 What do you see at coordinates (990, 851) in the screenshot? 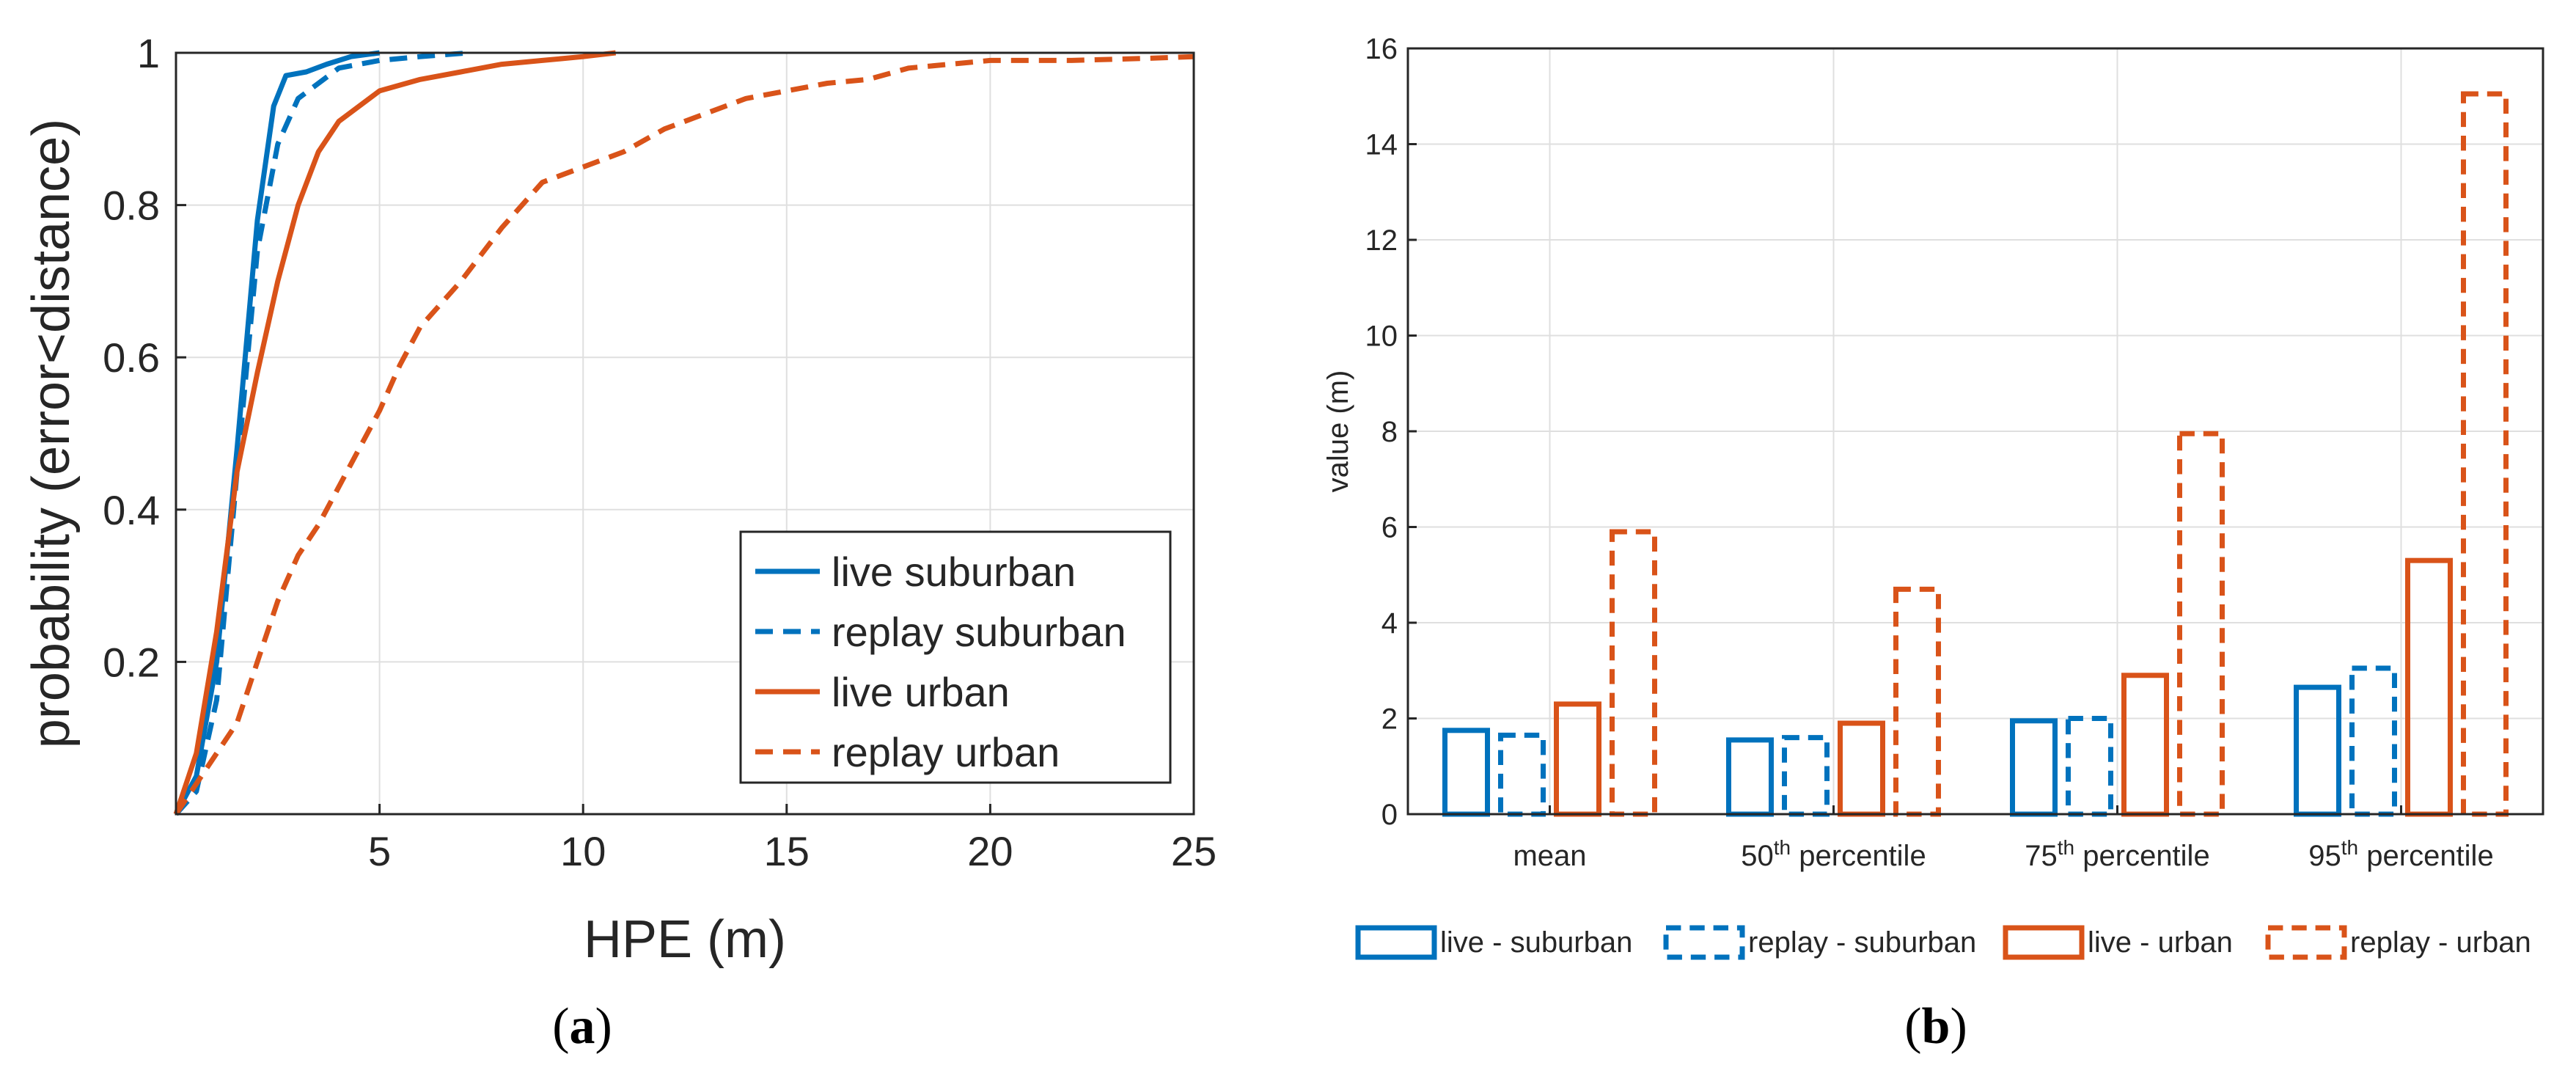
I see `cdf-x-tick-label: 20` at bounding box center [990, 851].